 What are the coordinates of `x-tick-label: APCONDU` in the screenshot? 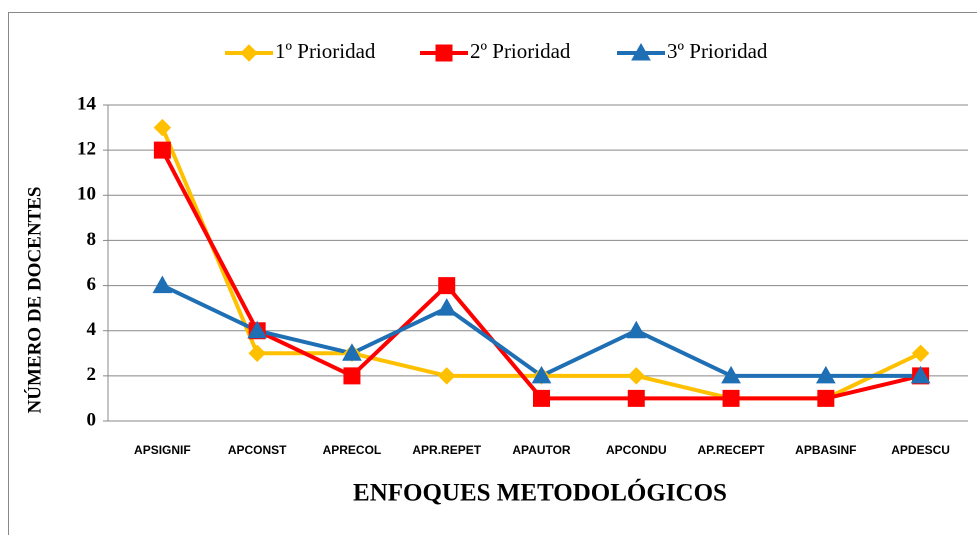 It's located at (636, 450).